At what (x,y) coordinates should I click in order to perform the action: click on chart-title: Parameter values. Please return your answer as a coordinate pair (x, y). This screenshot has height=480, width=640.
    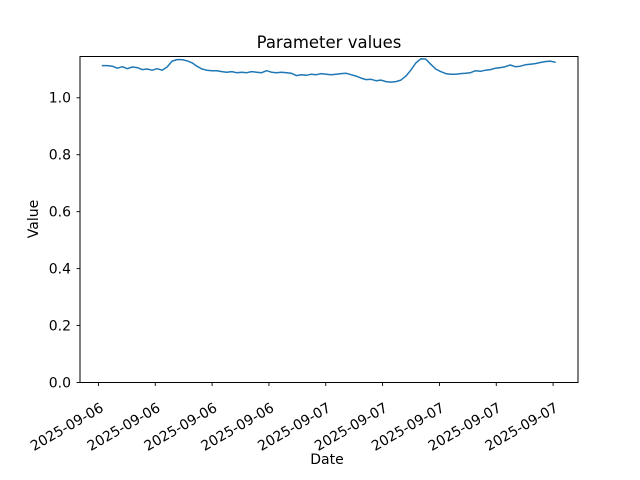
    Looking at the image, I should click on (329, 42).